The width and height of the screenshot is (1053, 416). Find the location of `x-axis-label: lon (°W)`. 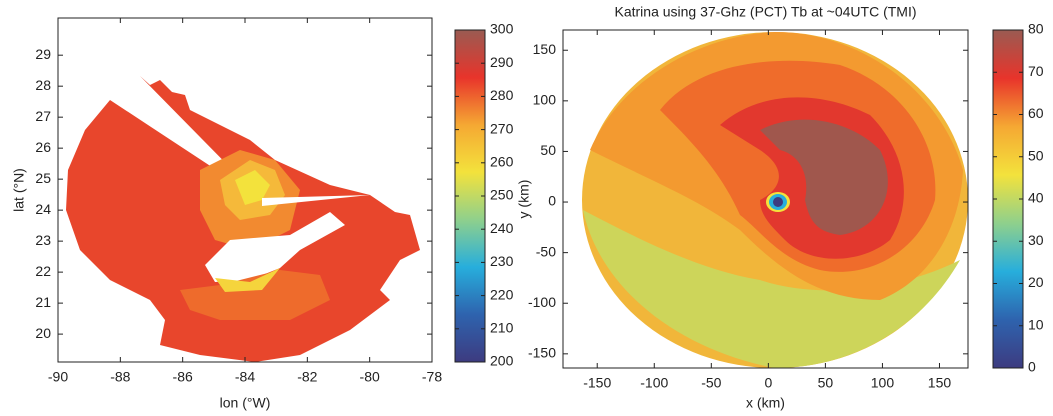

x-axis-label: lon (°W) is located at coordinates (245, 403).